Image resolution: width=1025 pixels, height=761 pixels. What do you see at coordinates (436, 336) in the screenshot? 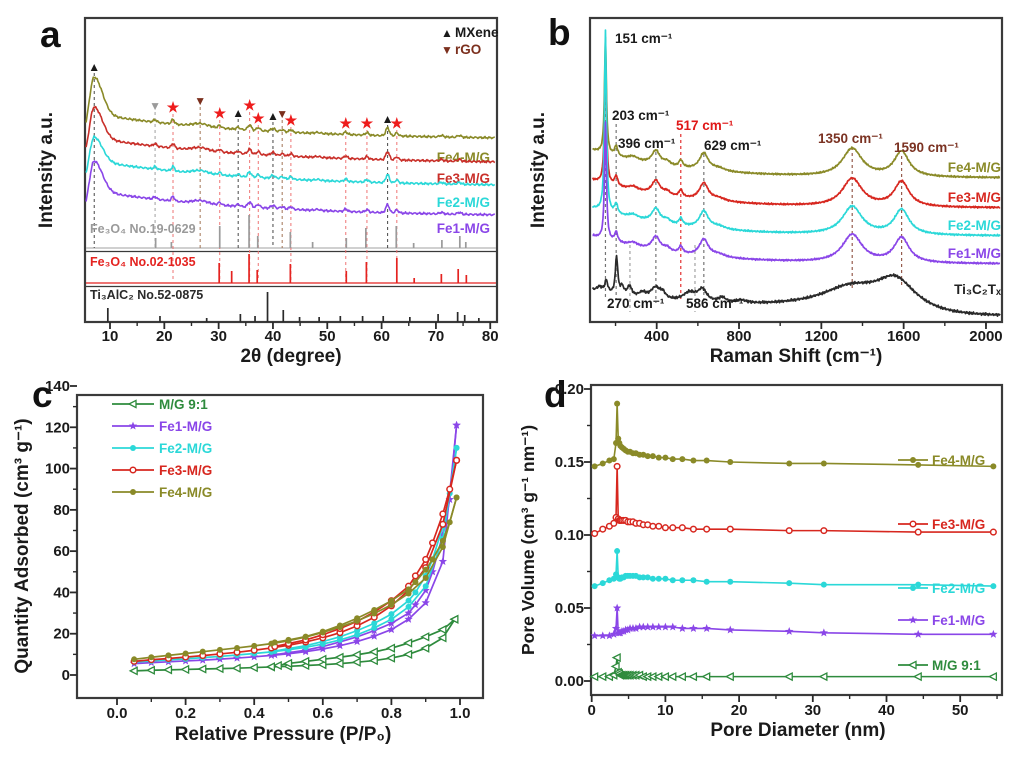
I see `x-tick-label: 70` at bounding box center [436, 336].